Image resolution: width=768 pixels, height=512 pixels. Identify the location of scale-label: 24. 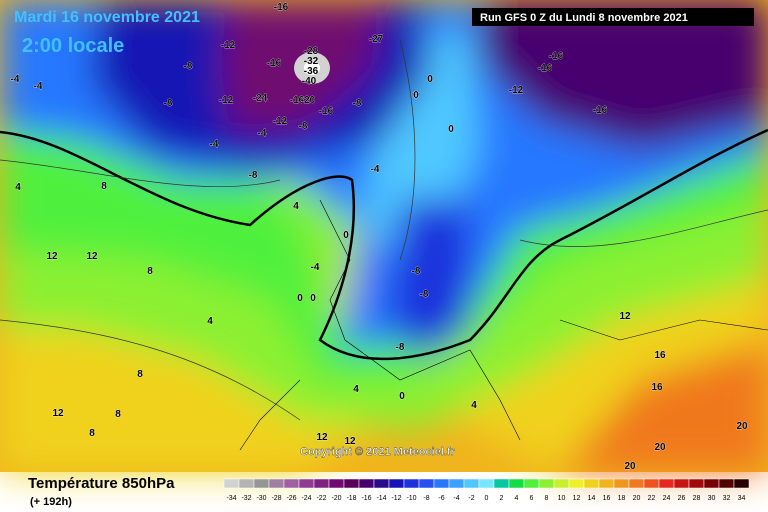
(667, 498).